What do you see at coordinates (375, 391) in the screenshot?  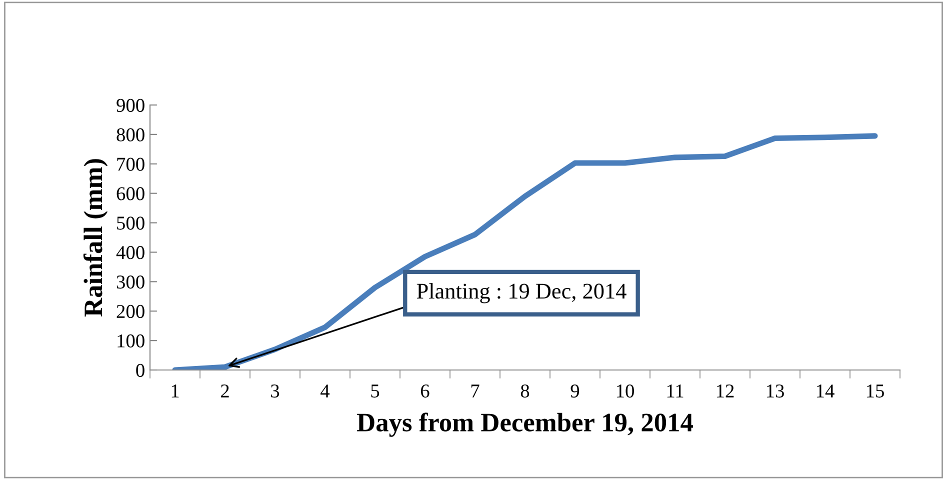 I see `x-tick-label: 5` at bounding box center [375, 391].